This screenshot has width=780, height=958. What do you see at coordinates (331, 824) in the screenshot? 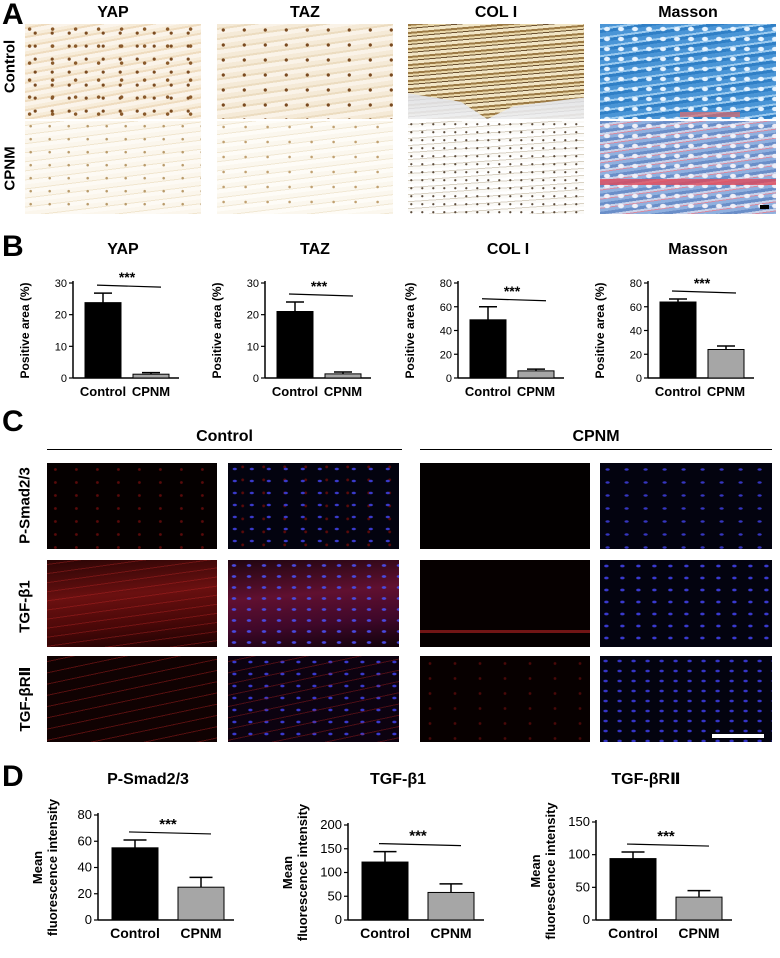
I see `y-tick-label: 200` at bounding box center [331, 824].